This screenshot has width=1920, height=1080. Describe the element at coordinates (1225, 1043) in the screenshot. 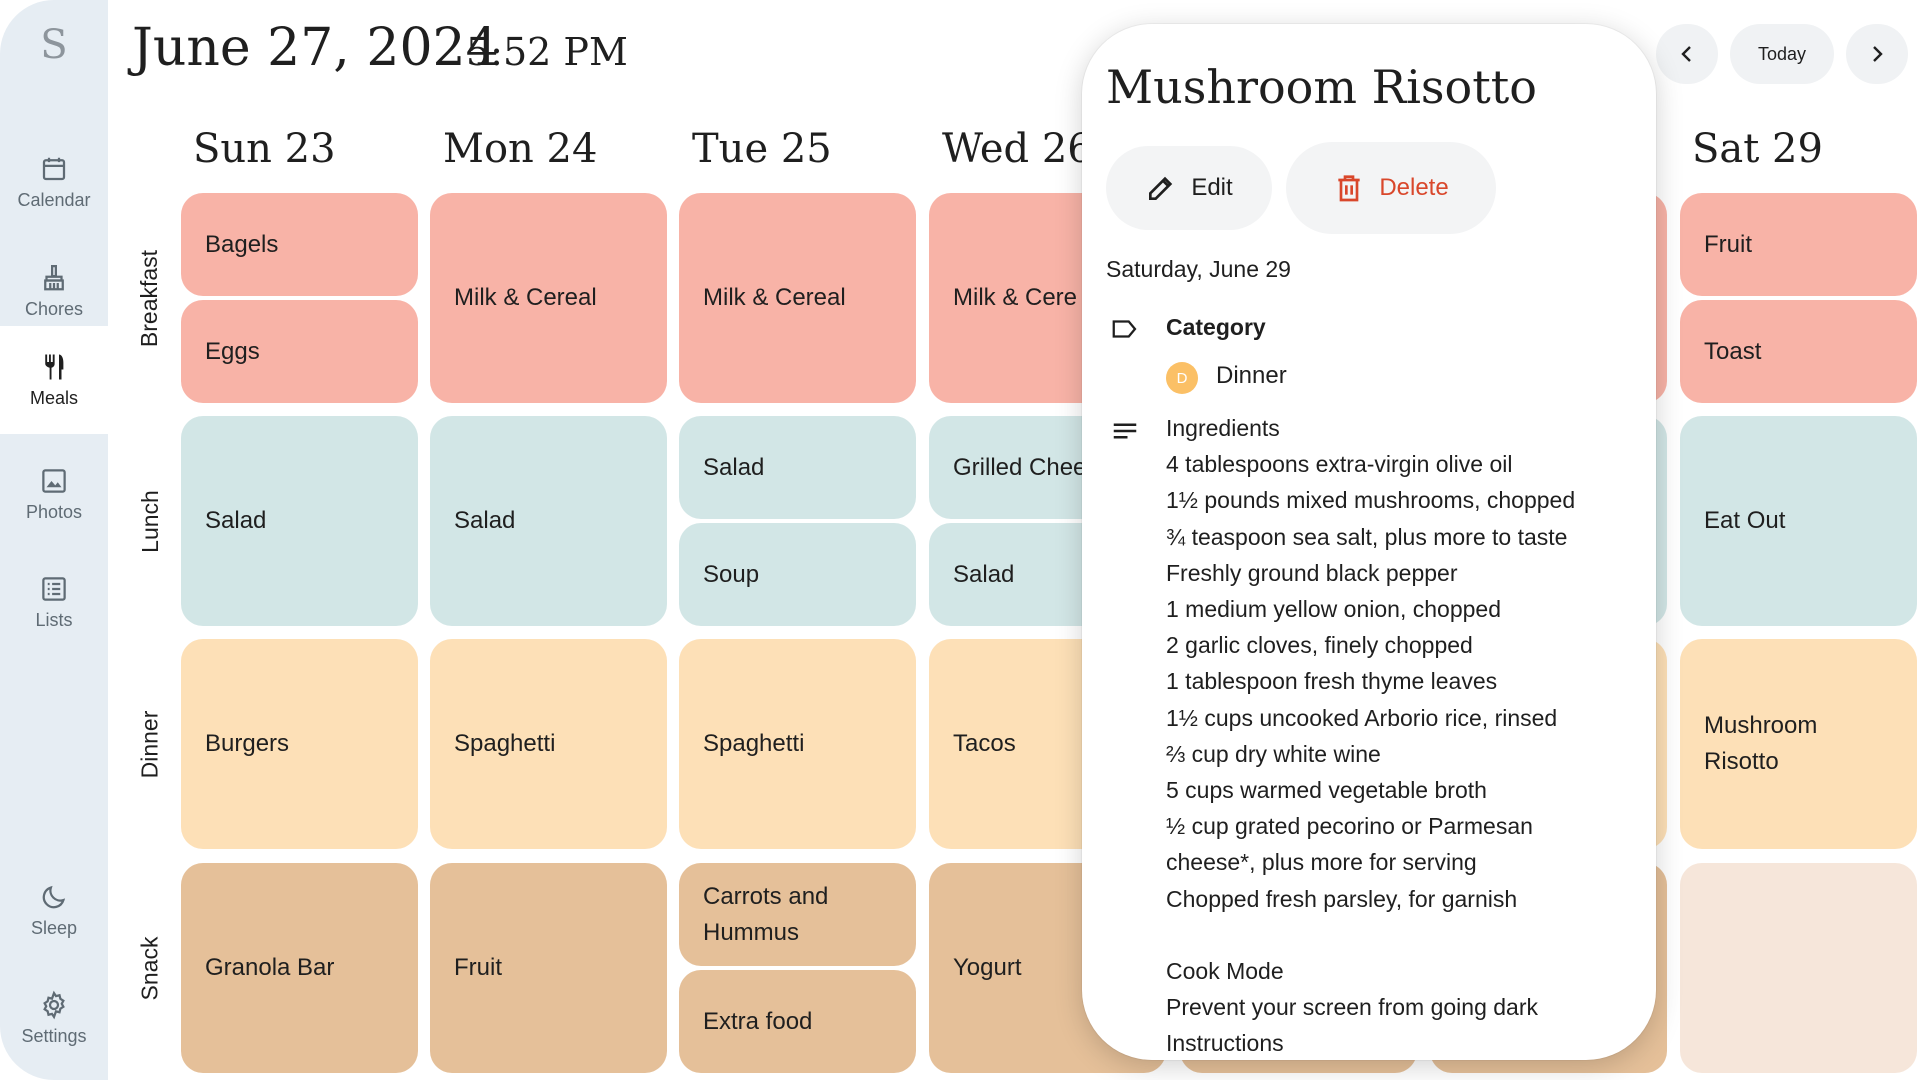

I see `notes-line: Instructions` at that location.